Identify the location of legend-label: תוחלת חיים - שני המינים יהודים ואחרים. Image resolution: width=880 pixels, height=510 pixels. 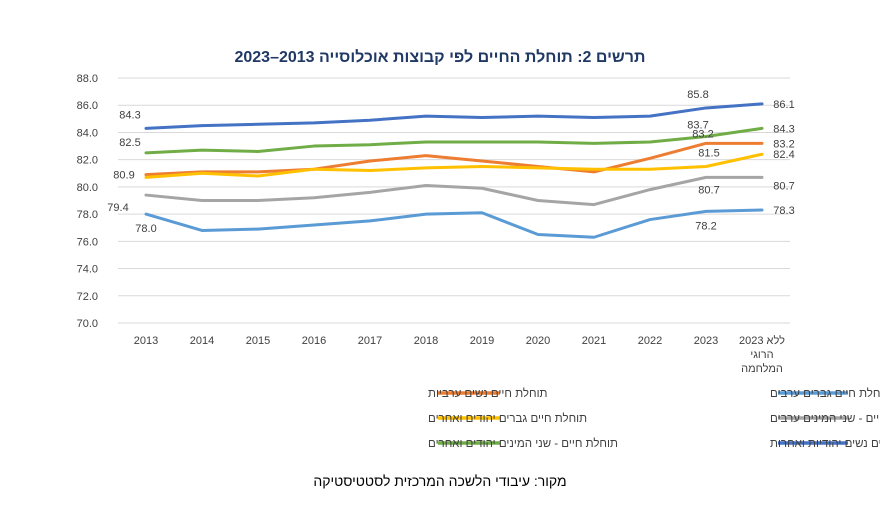
(523, 443).